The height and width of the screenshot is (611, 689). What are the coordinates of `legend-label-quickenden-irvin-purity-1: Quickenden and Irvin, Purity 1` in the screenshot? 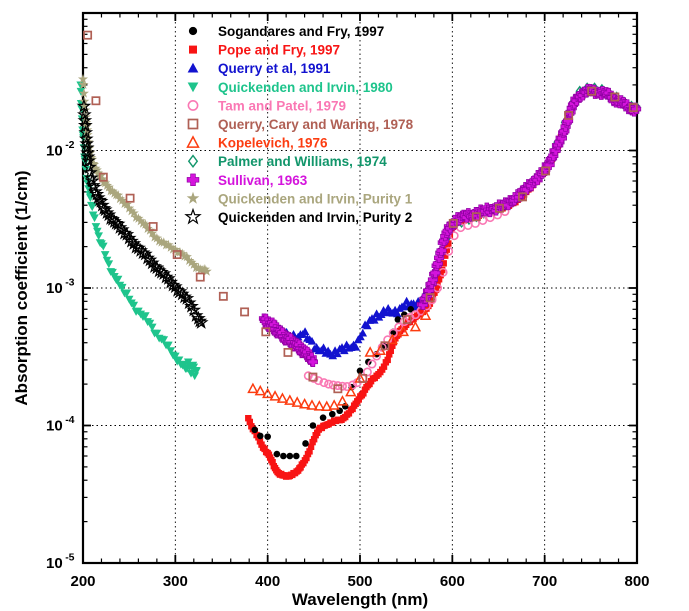 It's located at (315, 198).